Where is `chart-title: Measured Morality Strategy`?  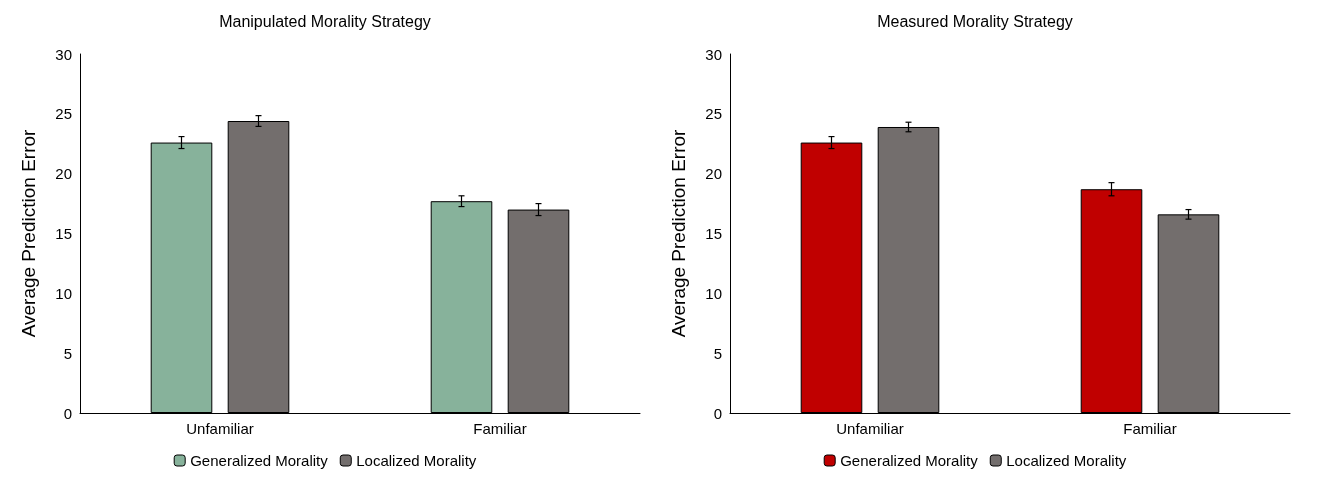
chart-title: Measured Morality Strategy is located at coordinates (975, 21).